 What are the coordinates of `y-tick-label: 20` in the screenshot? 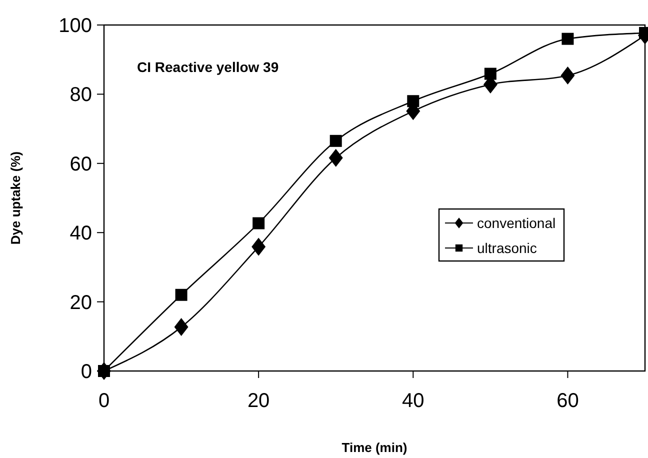 It's located at (81, 303).